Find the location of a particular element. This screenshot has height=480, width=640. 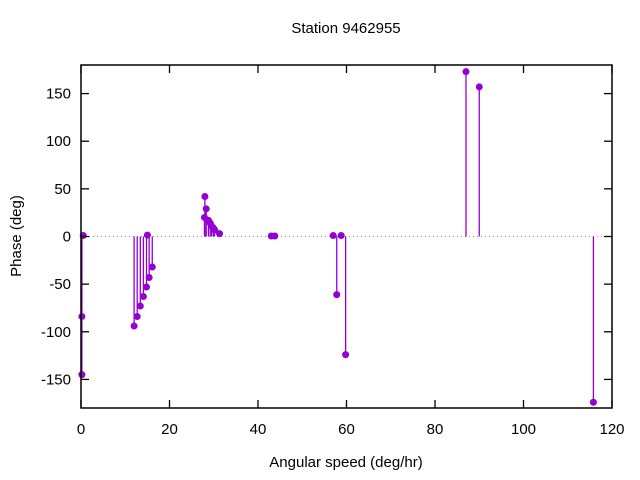

y-tick-label: -100 is located at coordinates (56, 332).